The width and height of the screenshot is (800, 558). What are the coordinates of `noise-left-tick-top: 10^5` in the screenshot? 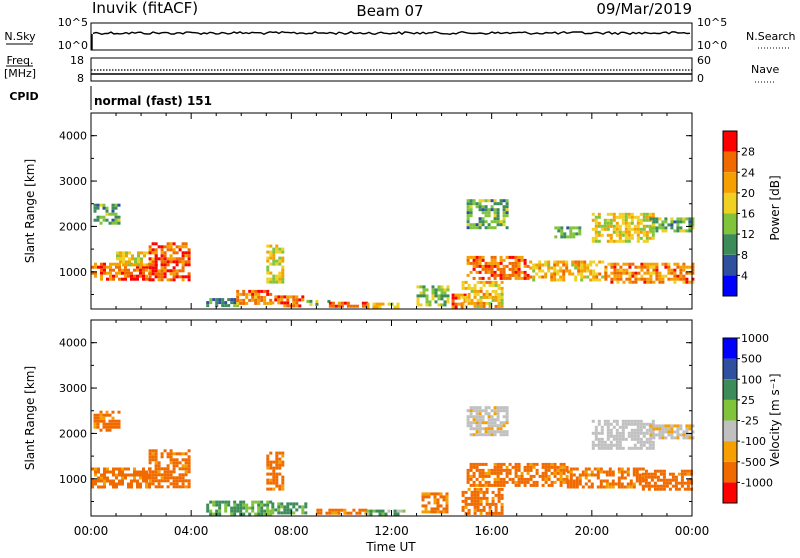 It's located at (73, 22).